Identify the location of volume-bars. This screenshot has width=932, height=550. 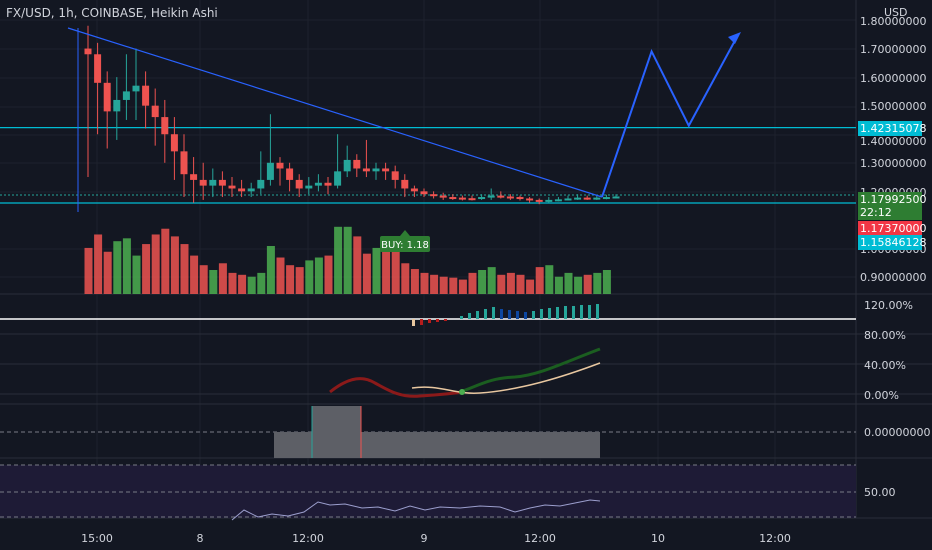
(347, 260).